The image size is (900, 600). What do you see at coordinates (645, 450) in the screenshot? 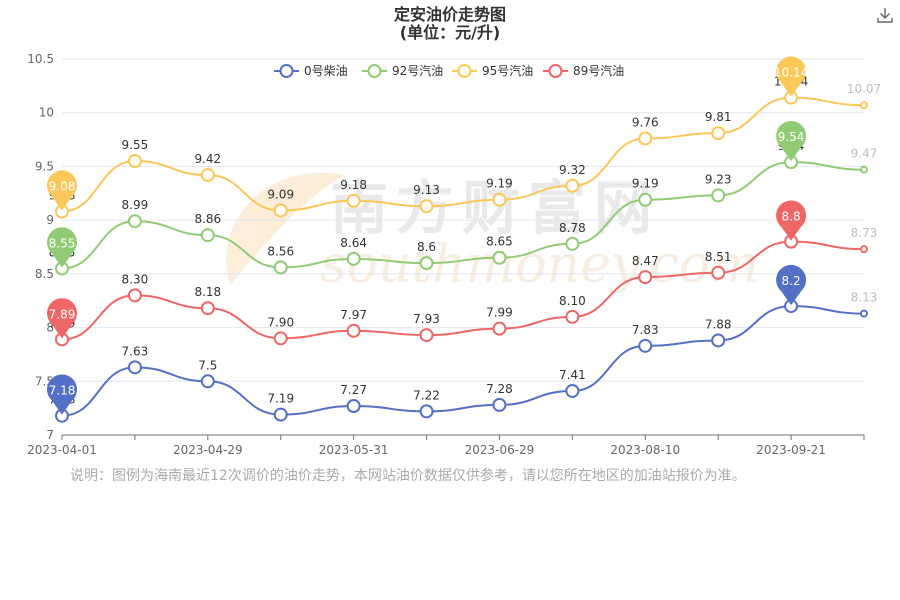
I see `x-tick-label: 2023-08-10` at bounding box center [645, 450].